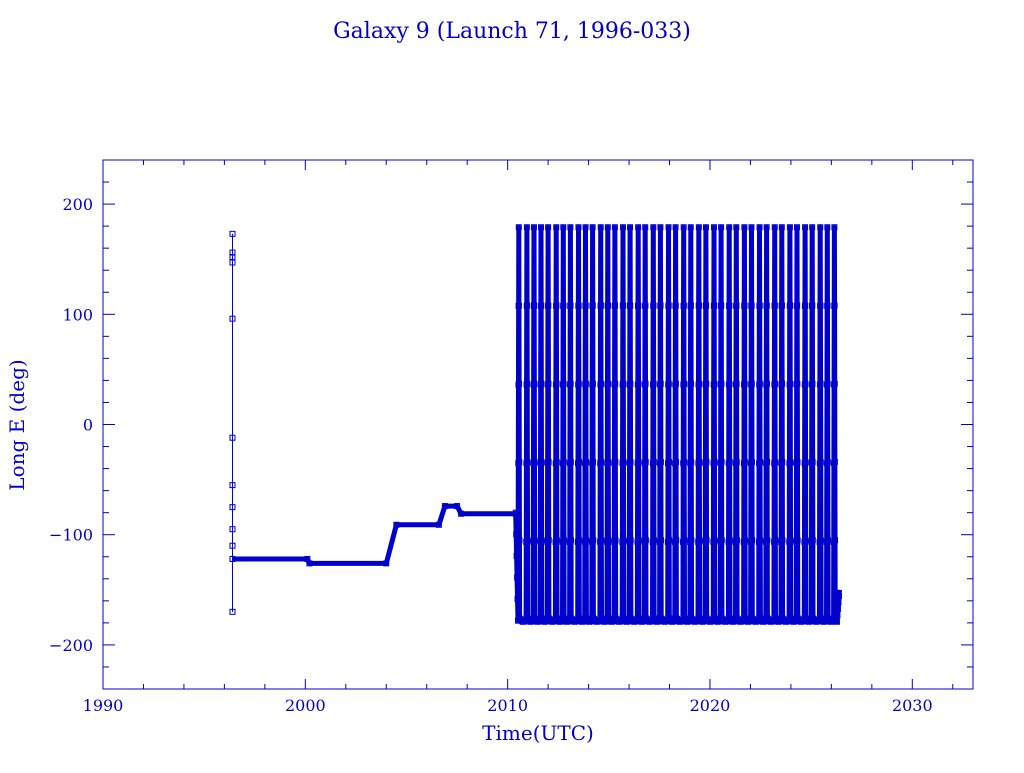  I want to click on x-tick-label: 1990, so click(103, 705).